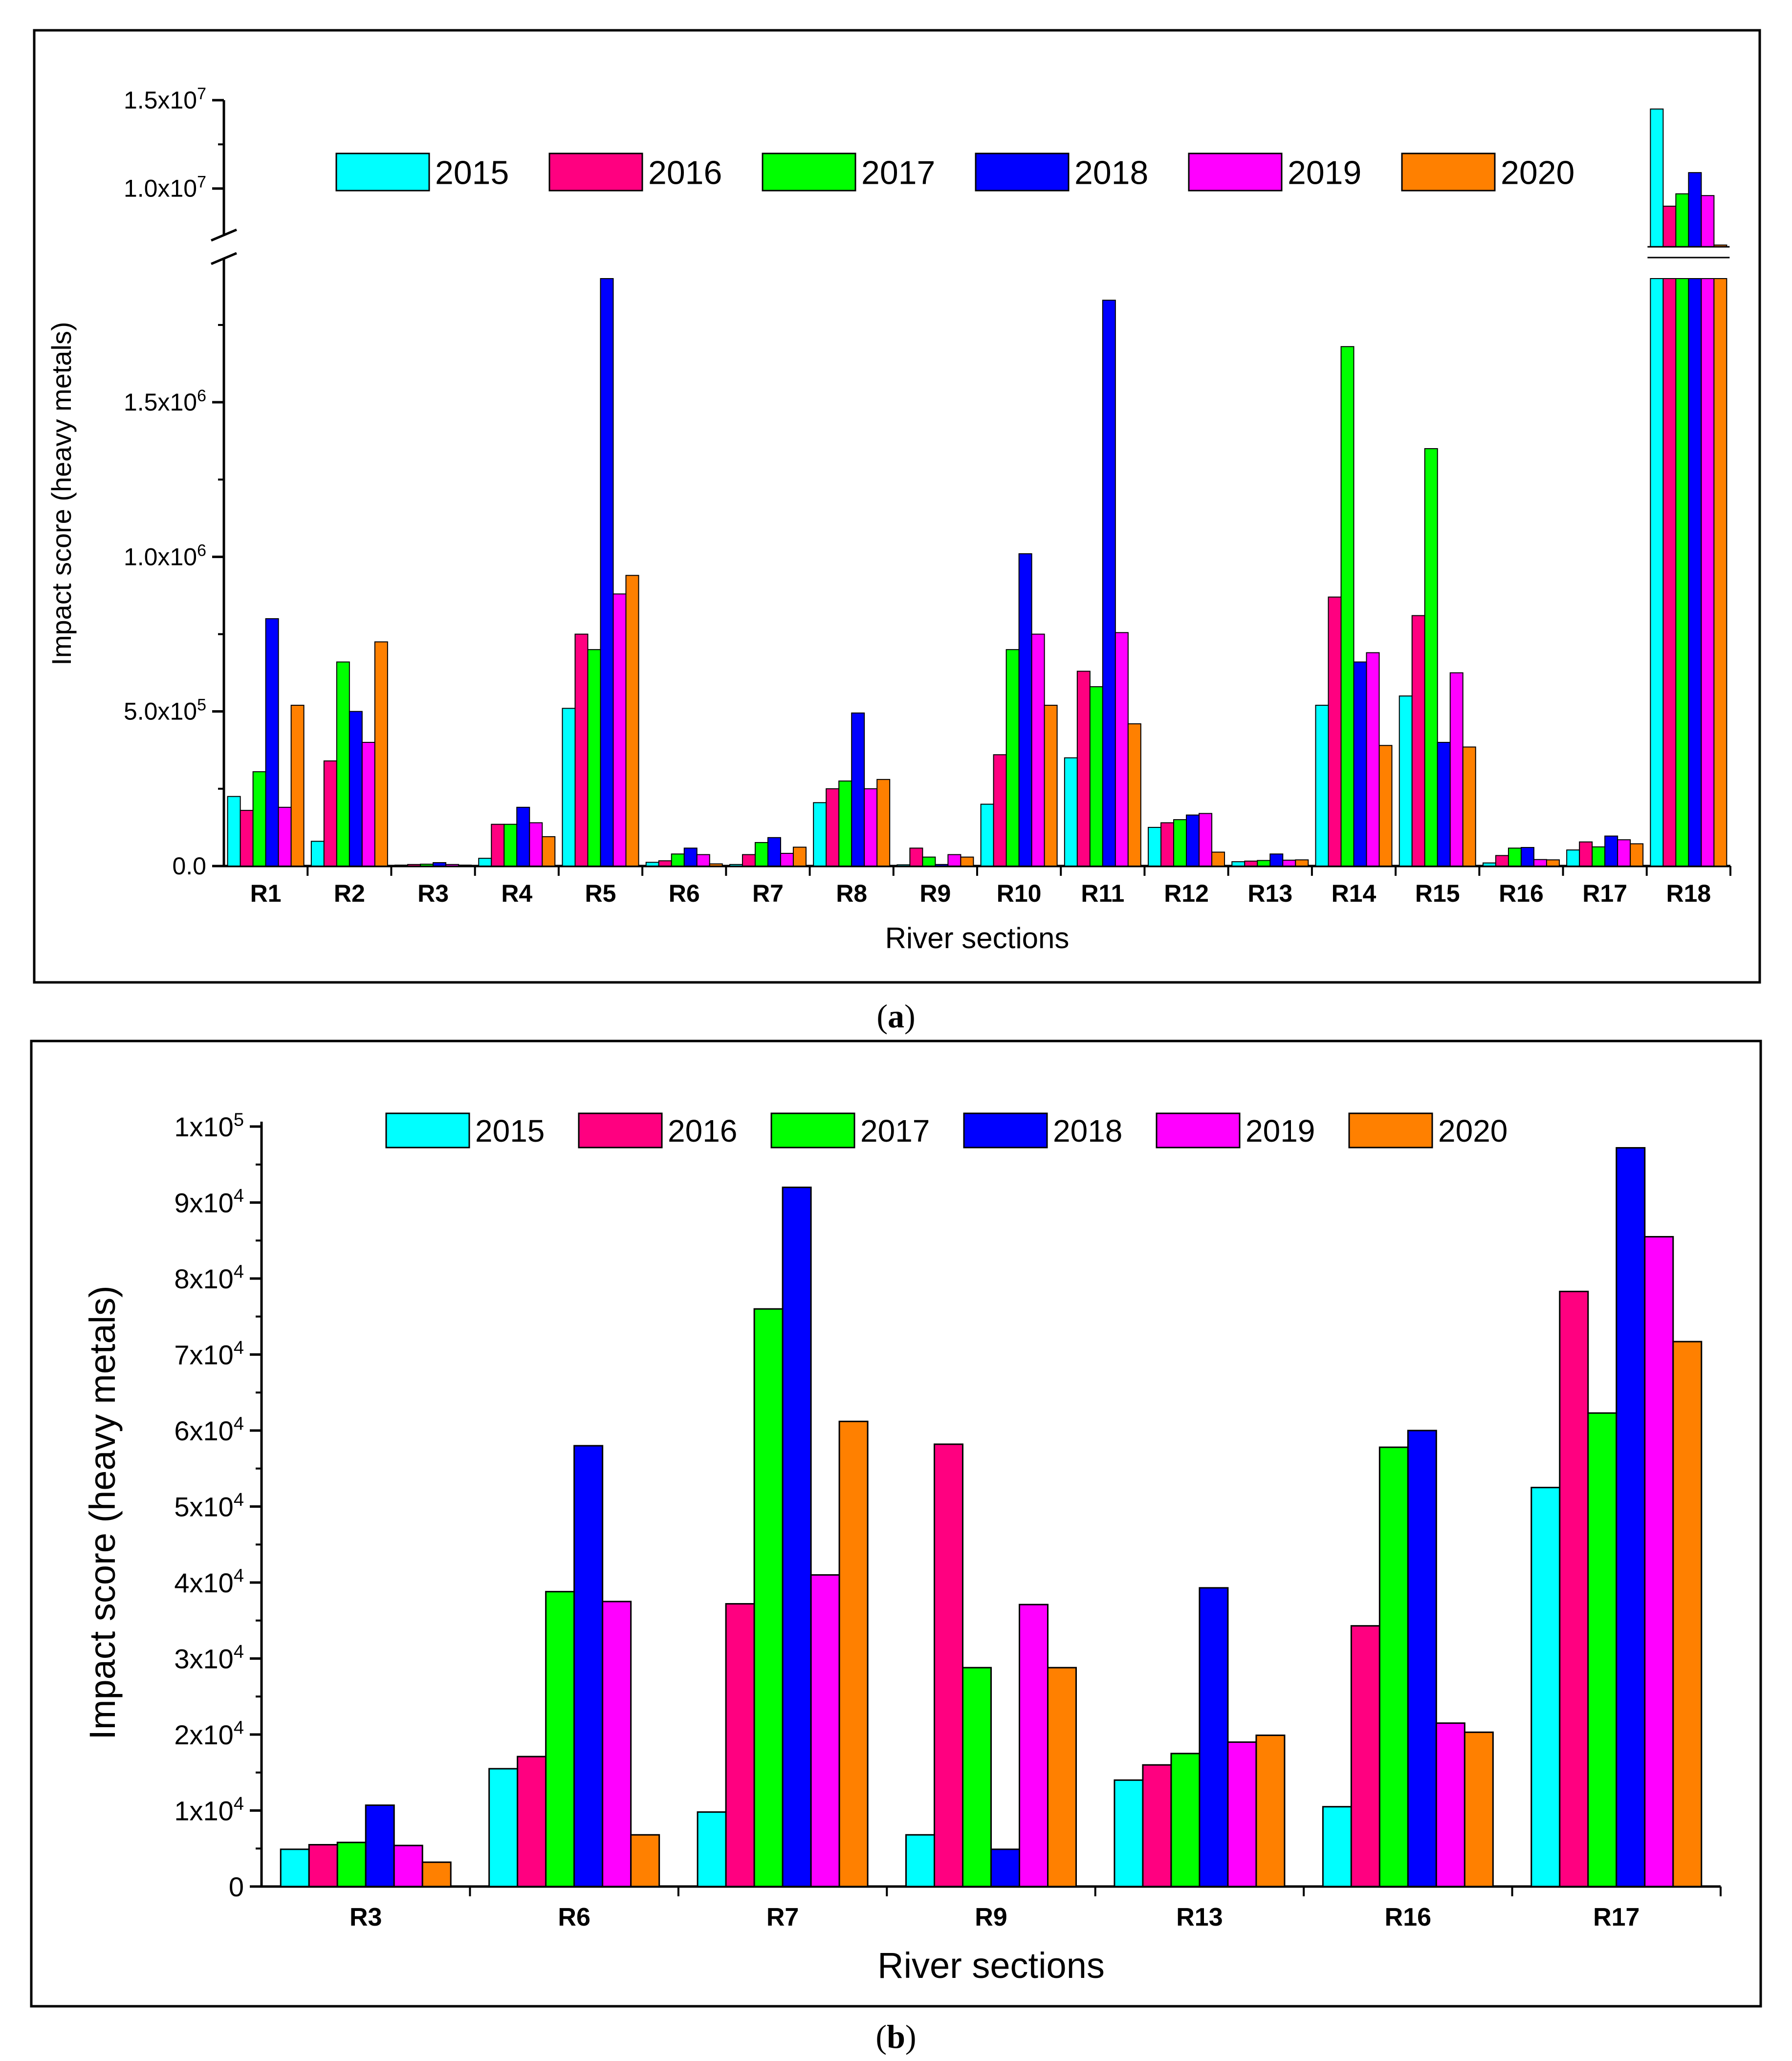  I want to click on panel-a-bar-R14-2017, so click(1347, 606).